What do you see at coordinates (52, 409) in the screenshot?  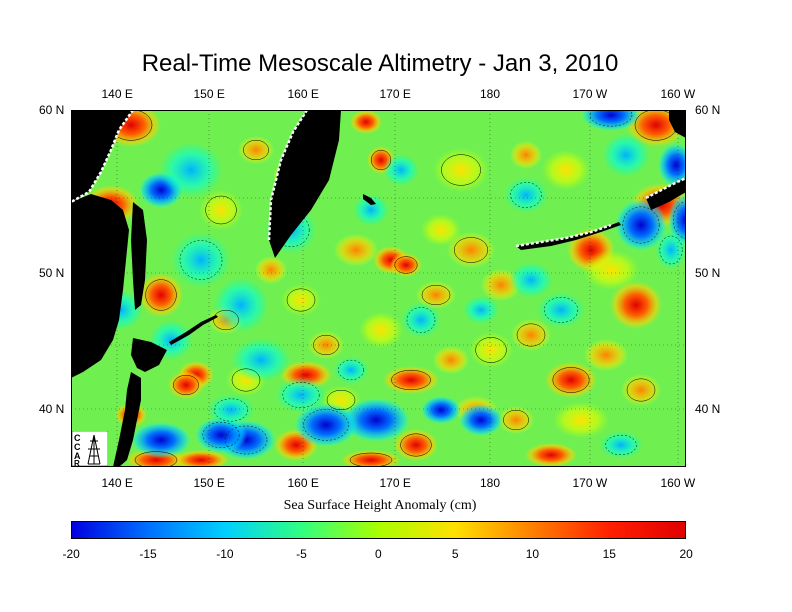 I see `latitude-label-left: 40 N` at bounding box center [52, 409].